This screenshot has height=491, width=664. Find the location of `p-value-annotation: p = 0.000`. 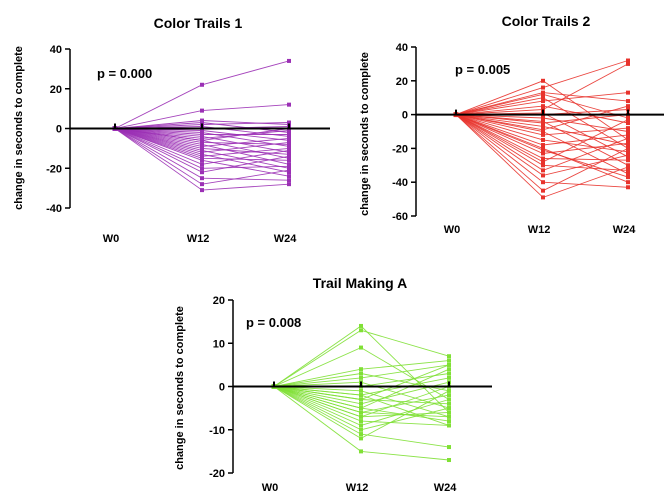

p-value-annotation: p = 0.000 is located at coordinates (124, 73).